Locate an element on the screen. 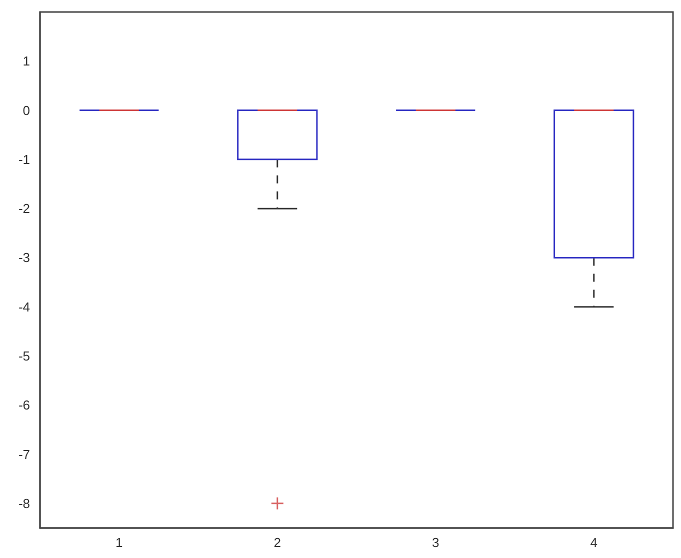 This screenshot has height=558, width=681. y-tick-label: 0 is located at coordinates (26, 110).